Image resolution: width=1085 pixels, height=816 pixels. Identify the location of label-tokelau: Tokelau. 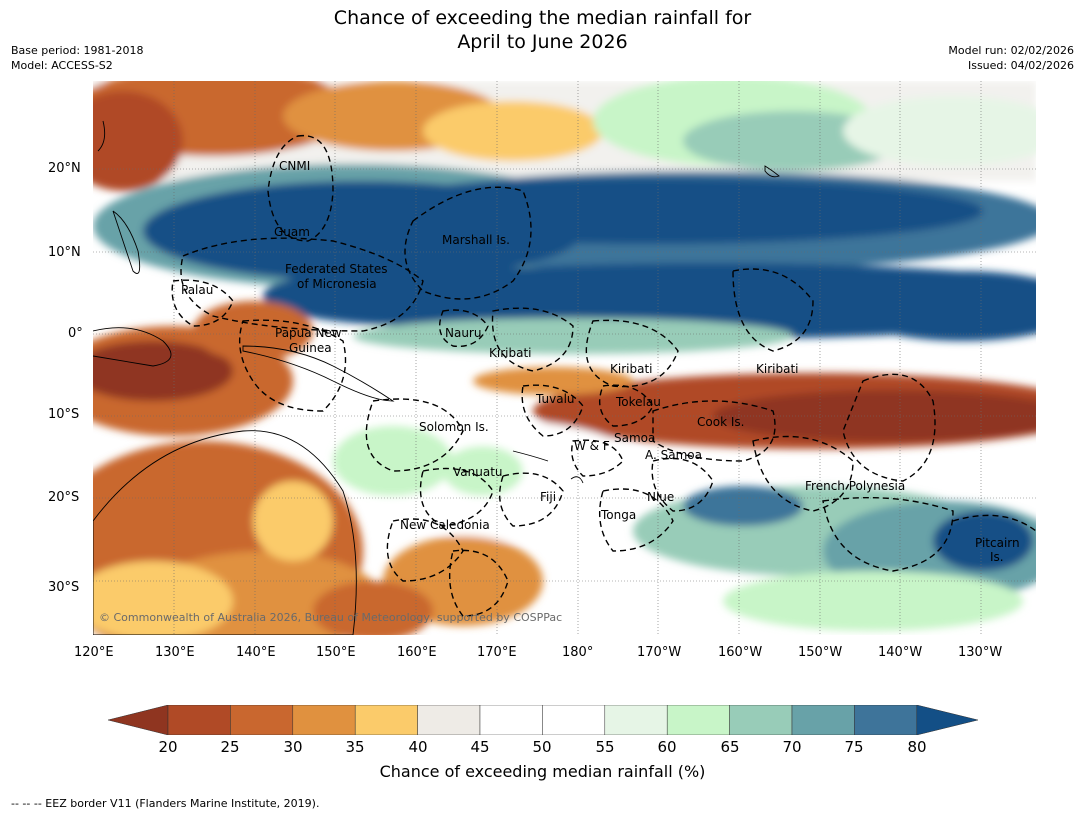
(638, 402).